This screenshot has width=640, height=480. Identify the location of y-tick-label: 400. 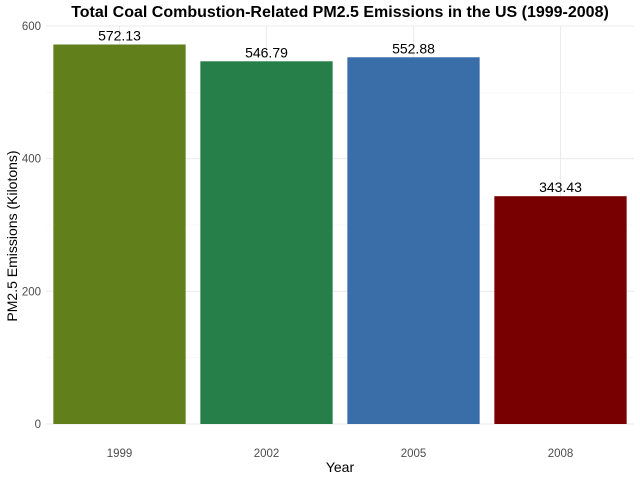
(31, 160).